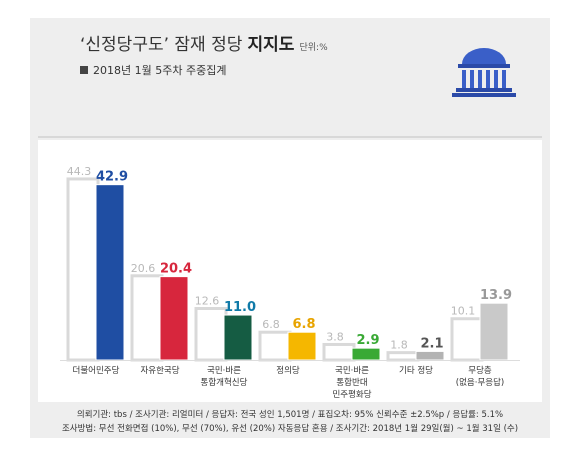 The width and height of the screenshot is (580, 456). What do you see at coordinates (112, 177) in the screenshot?
I see `value-label-current: 42.9` at bounding box center [112, 177].